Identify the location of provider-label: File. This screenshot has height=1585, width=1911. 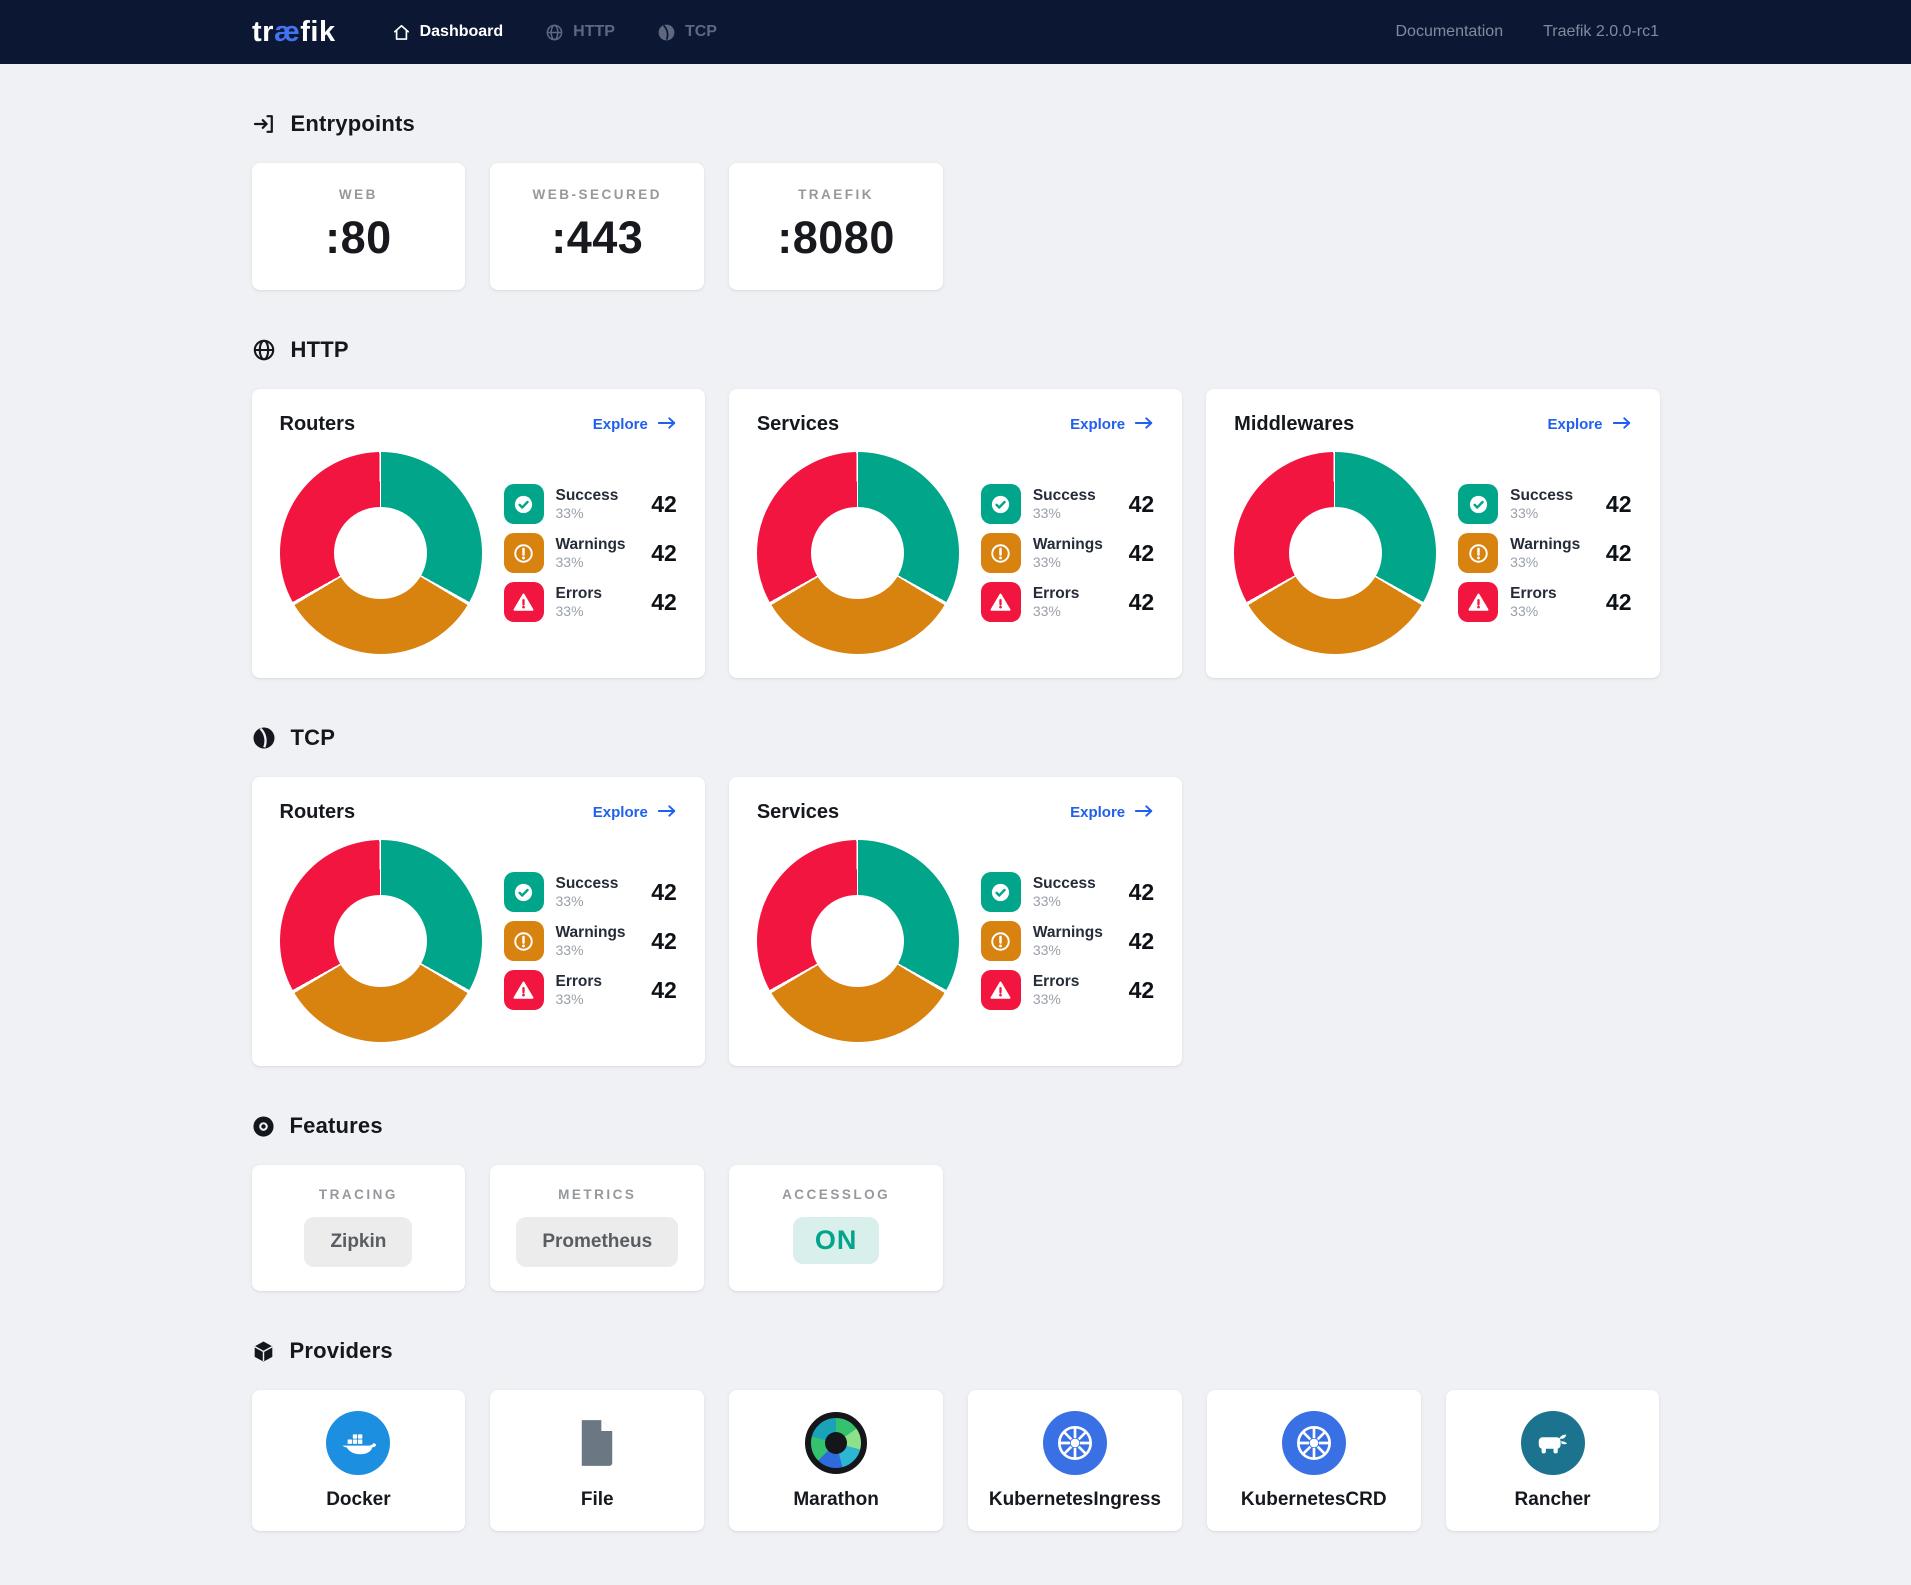
(597, 1499).